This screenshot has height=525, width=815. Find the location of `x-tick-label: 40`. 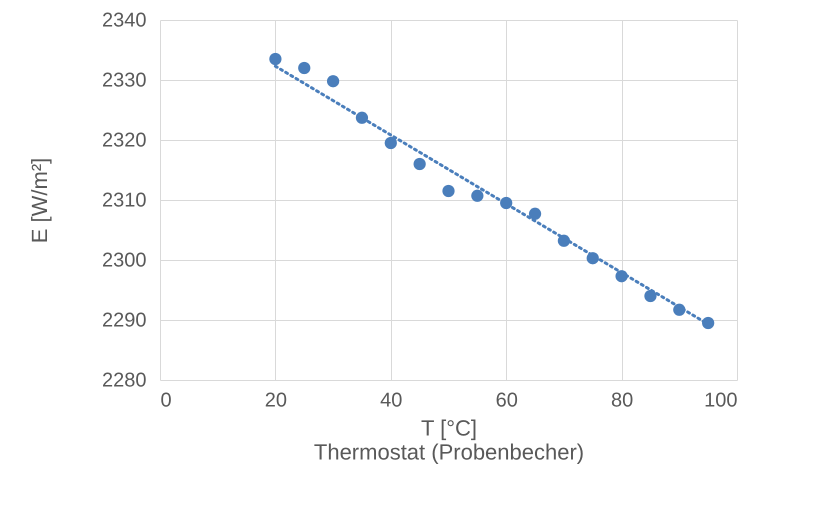

x-tick-label: 40 is located at coordinates (391, 401).